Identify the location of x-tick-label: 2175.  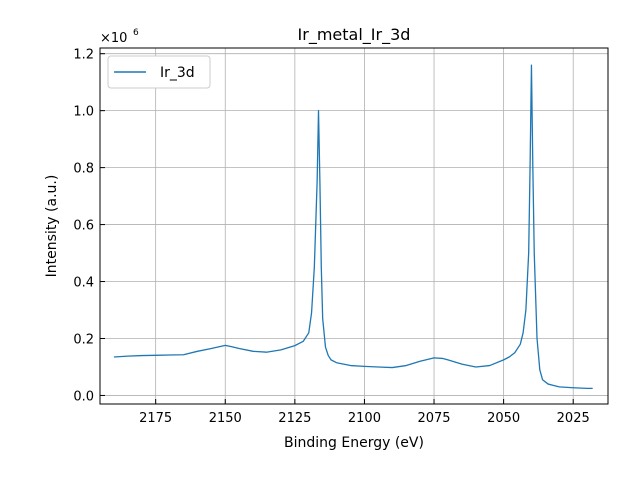
(155, 418).